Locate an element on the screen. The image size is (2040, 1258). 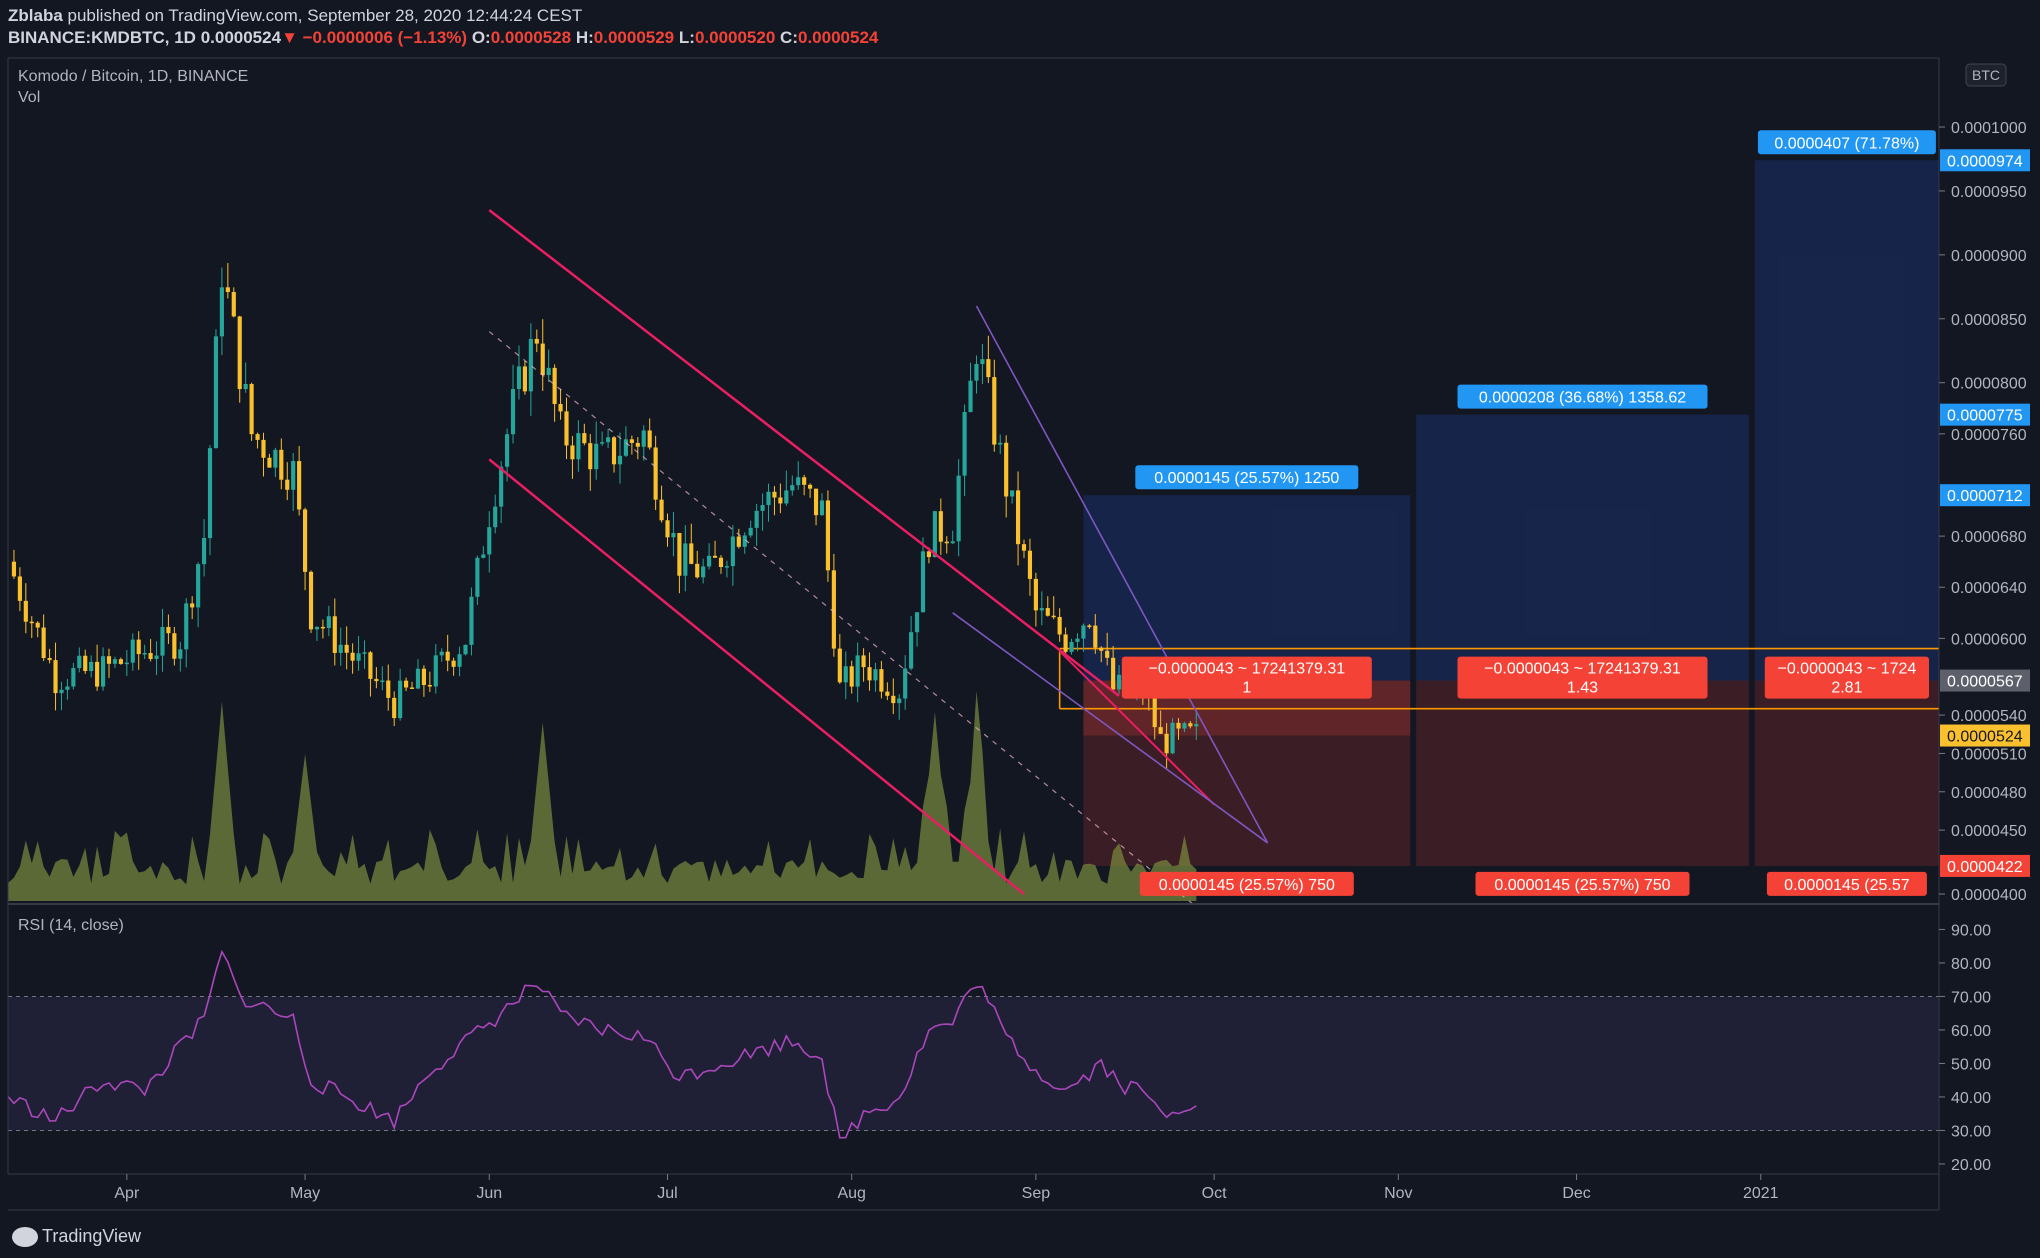
price-tick-label: 0.0000640 is located at coordinates (1989, 588).